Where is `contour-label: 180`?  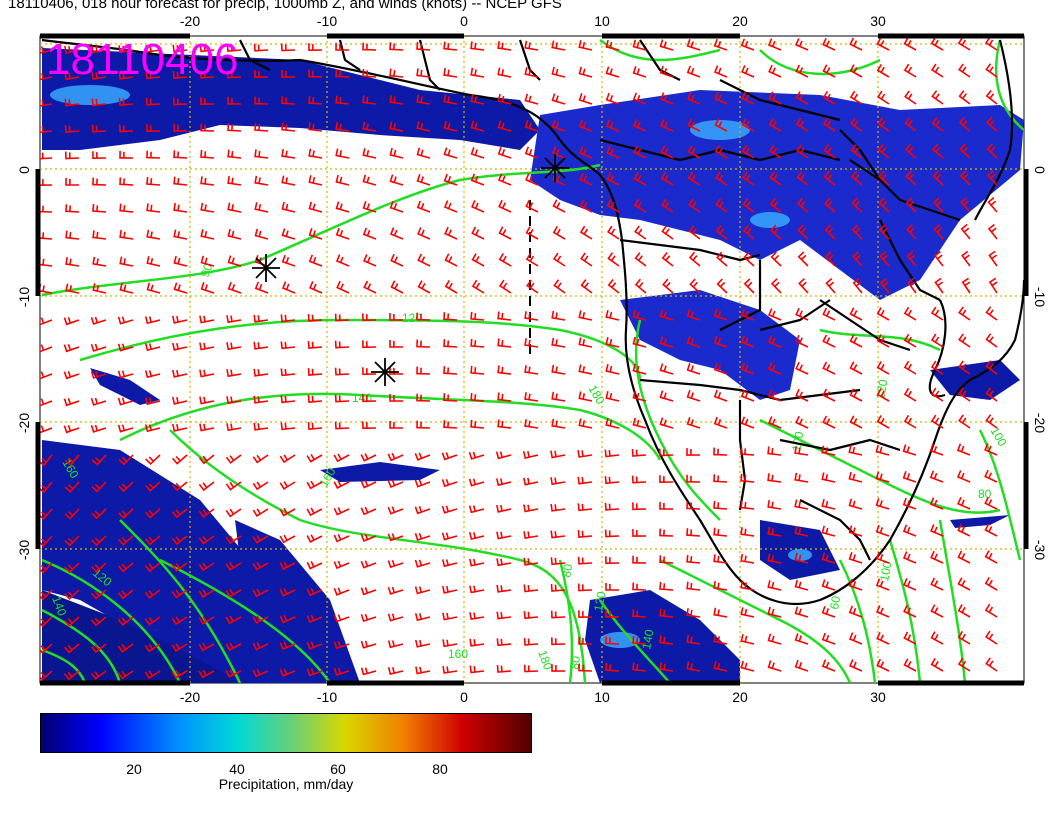 contour-label: 180 is located at coordinates (545, 660).